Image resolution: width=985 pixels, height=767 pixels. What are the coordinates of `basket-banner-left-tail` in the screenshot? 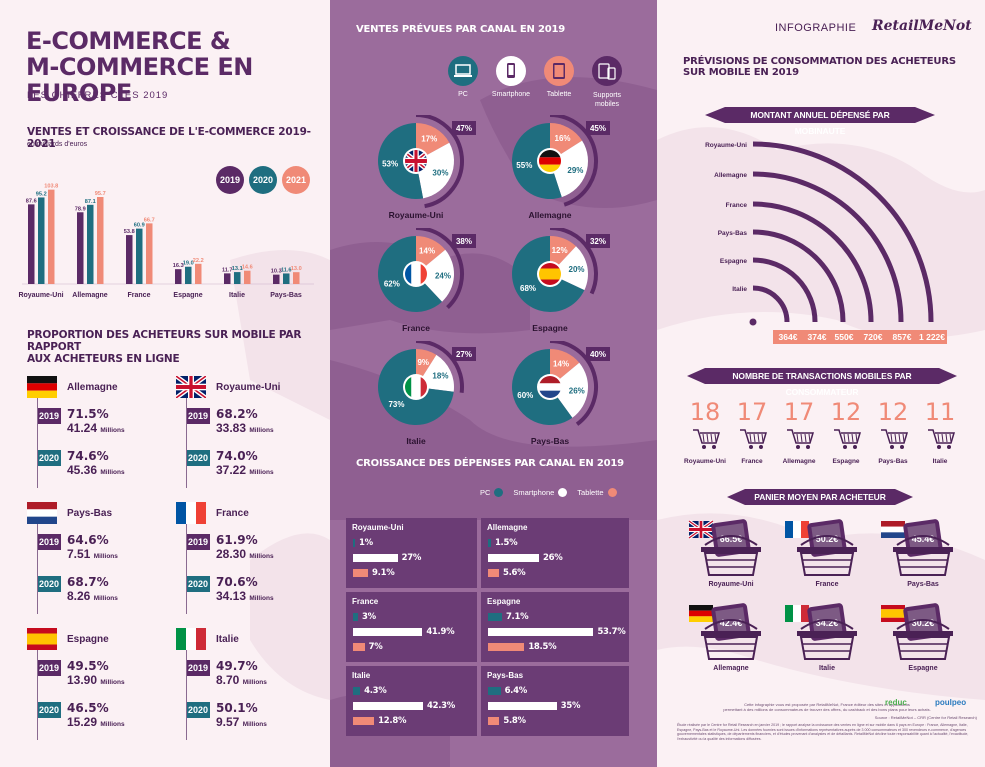 It's located at (736, 497).